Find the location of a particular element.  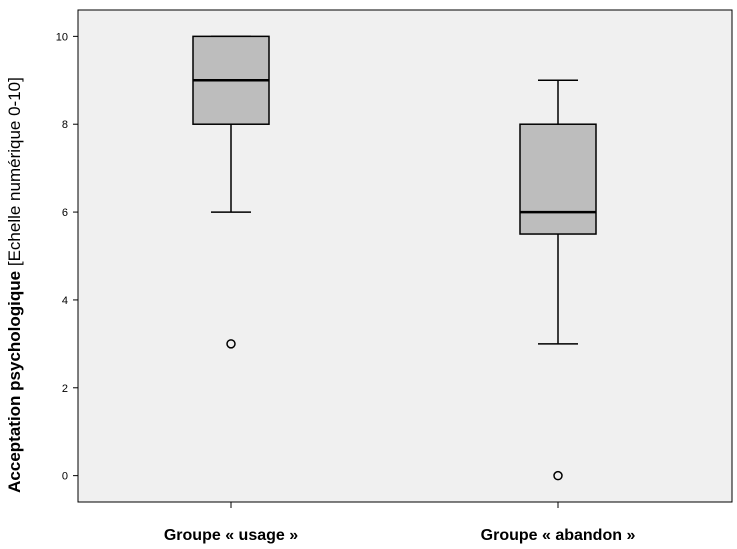

y-axis-label-rest: [Echelle numérique 0-10] is located at coordinates (14, 174).